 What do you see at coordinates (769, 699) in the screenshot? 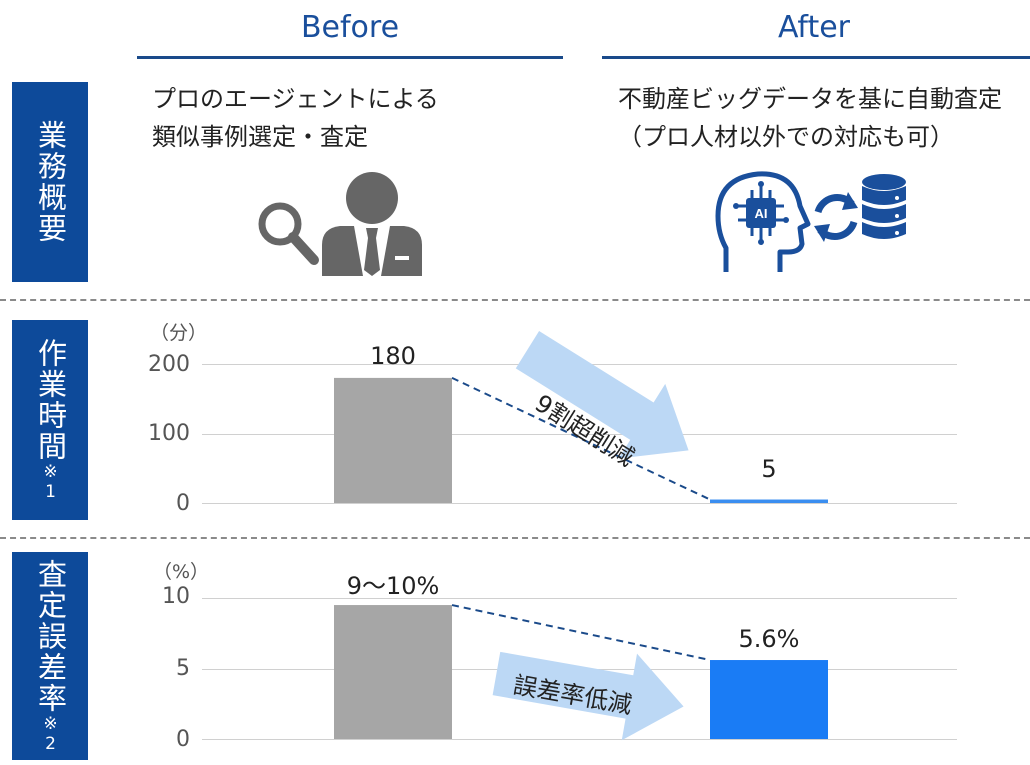
I see `chart2-bar-after` at bounding box center [769, 699].